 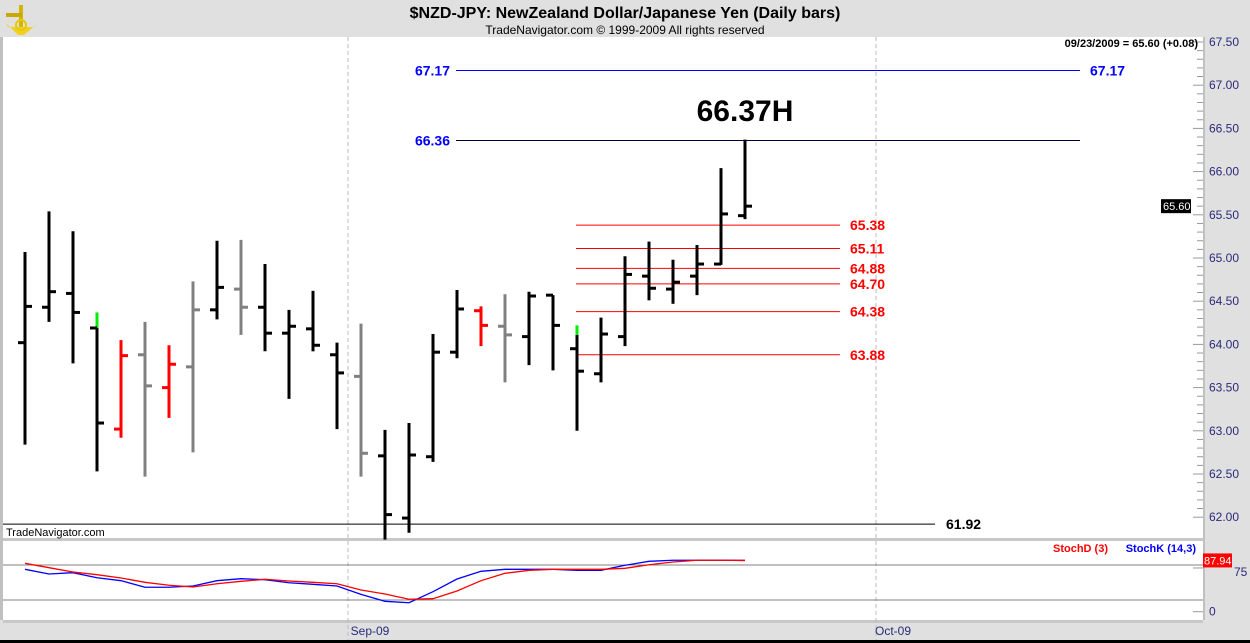 What do you see at coordinates (745, 111) in the screenshot?
I see `high-annotation: 66.37H` at bounding box center [745, 111].